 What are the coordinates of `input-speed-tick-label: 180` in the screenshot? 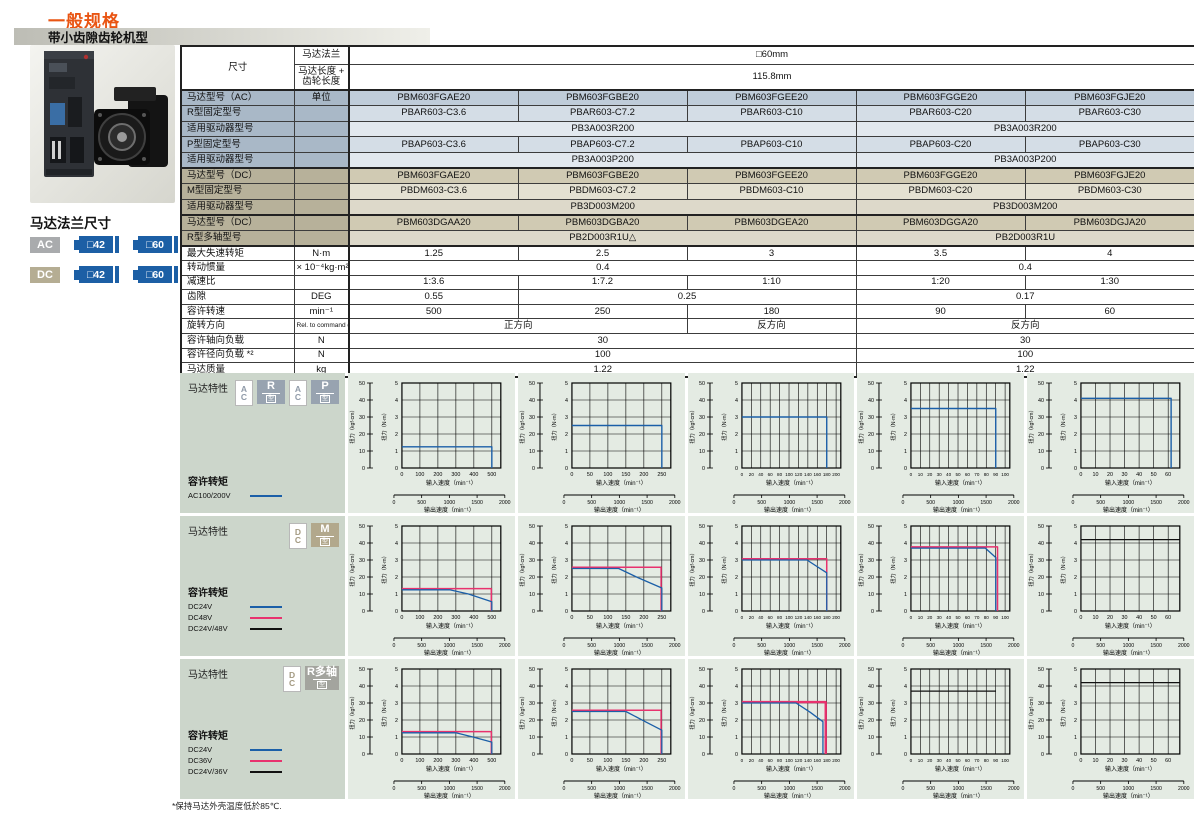 It's located at (826, 617).